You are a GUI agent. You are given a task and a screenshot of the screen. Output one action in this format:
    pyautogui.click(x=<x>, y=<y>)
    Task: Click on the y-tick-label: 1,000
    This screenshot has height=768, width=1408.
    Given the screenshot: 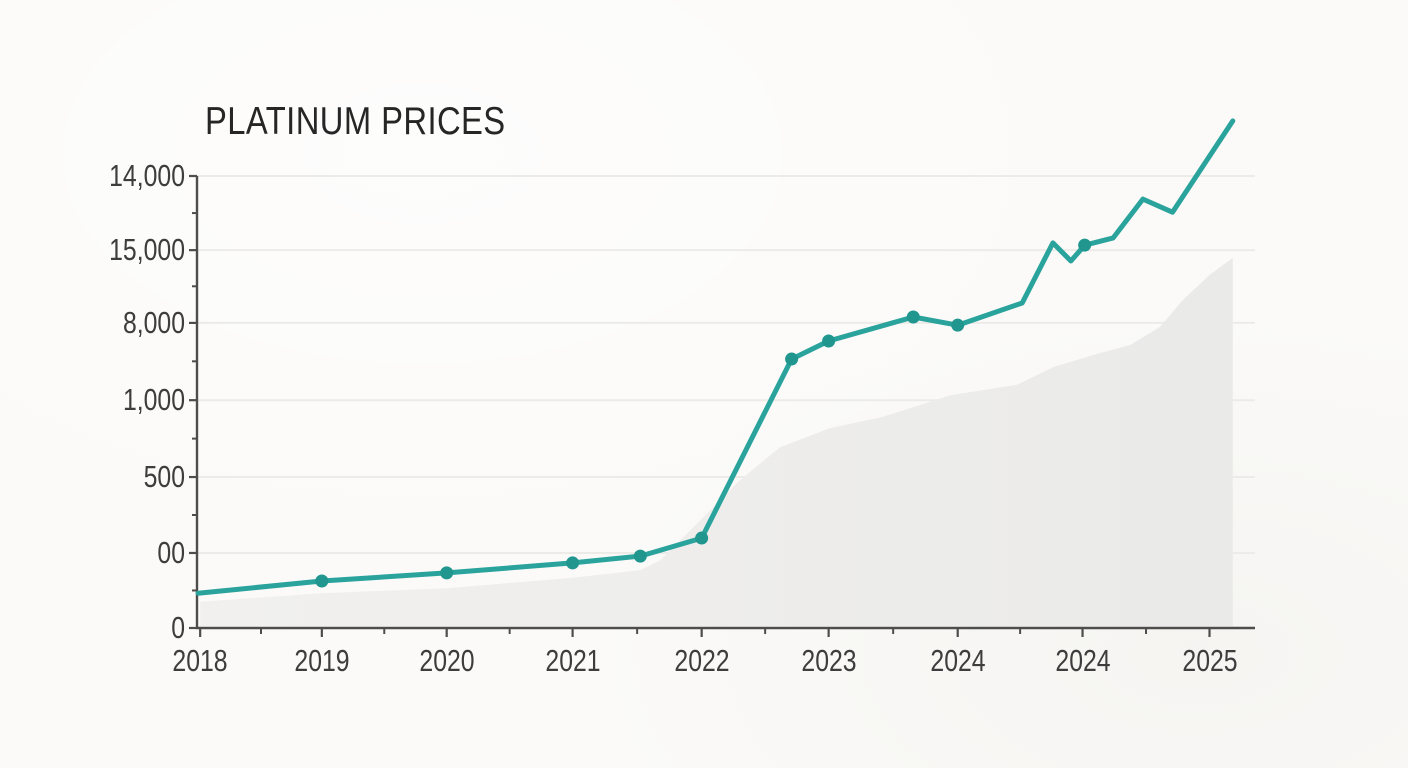 What is the action you would take?
    pyautogui.click(x=153, y=400)
    